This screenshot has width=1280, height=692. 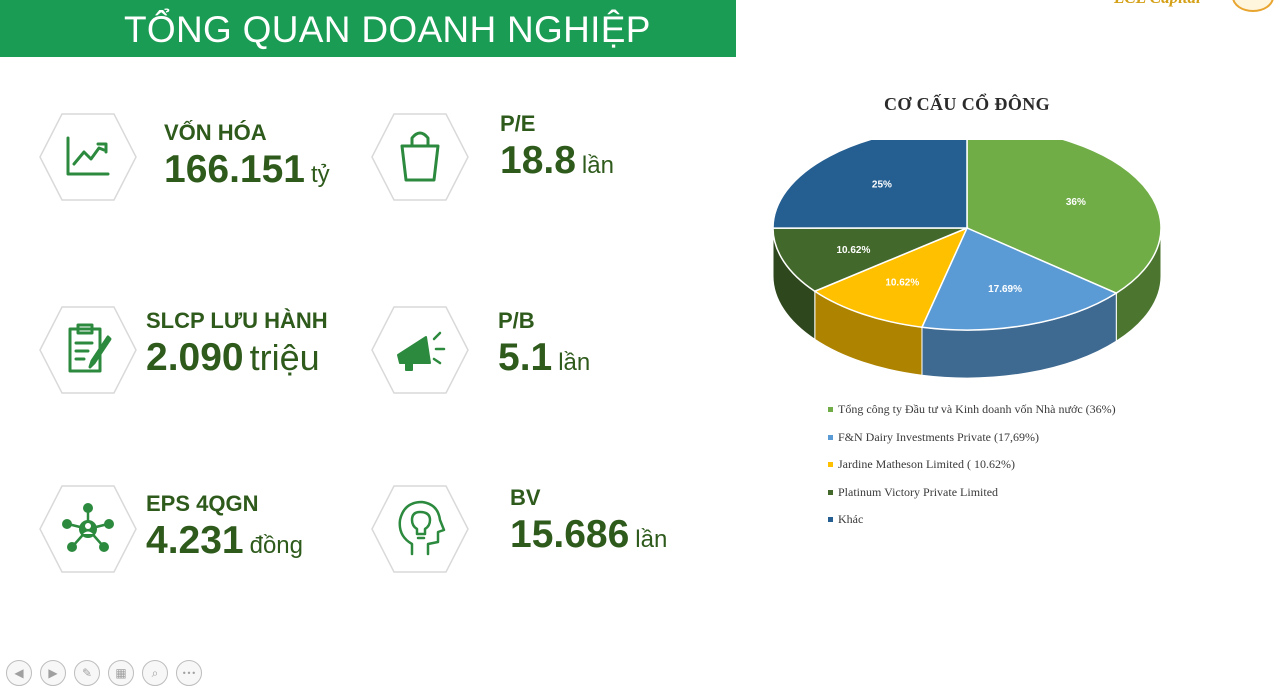 What do you see at coordinates (104, 673) in the screenshot?
I see `slideshow-controls: ◀ ▶ ✎ ▦ ⌕ •••` at bounding box center [104, 673].